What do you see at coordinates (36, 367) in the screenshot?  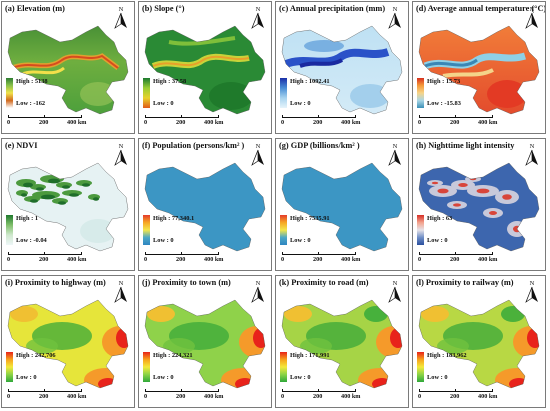 I see `legend: High : 242,706 Low : 0` at bounding box center [36, 367].